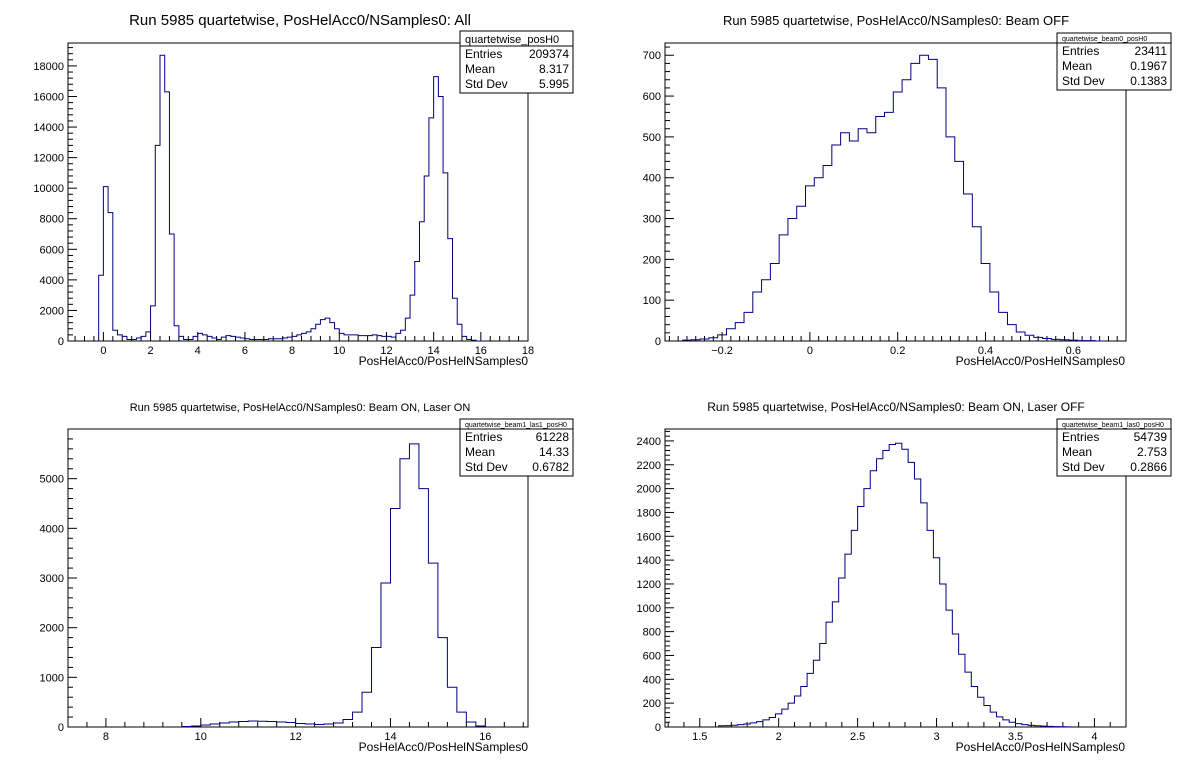 This screenshot has width=1196, height=772. Describe the element at coordinates (1151, 51) in the screenshot. I see `stats-value: 23411` at that location.